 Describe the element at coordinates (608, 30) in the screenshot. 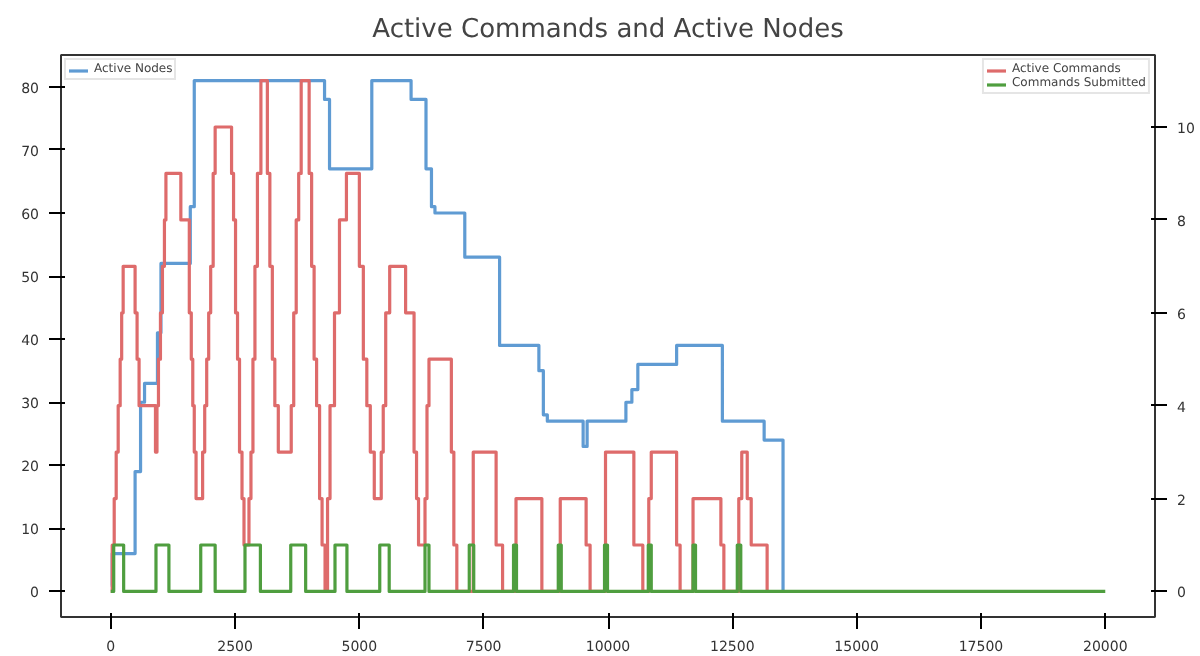

I see `chart-title: Active Commands and Active Nodes` at that location.